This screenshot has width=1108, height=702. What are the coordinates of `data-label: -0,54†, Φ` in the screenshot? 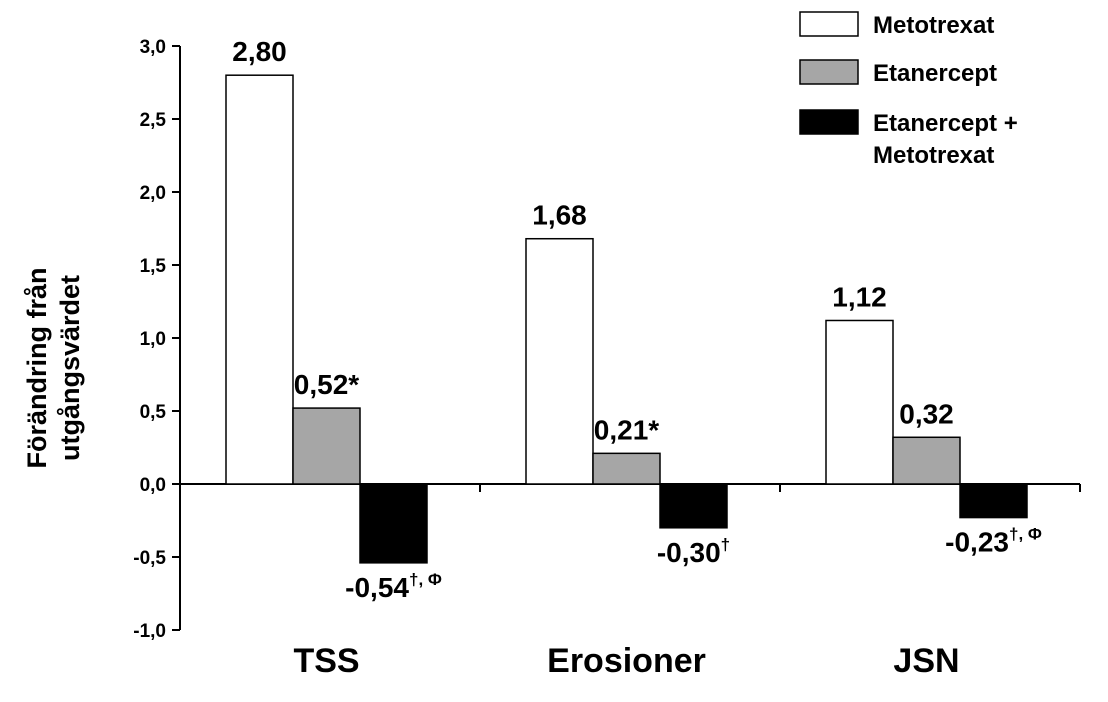 It's located at (393, 586).